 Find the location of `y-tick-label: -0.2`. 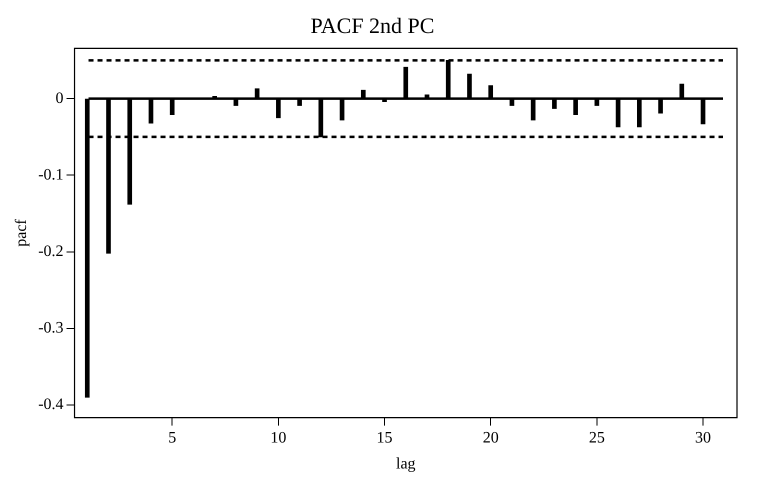

y-tick-label: -0.2 is located at coordinates (51, 251).